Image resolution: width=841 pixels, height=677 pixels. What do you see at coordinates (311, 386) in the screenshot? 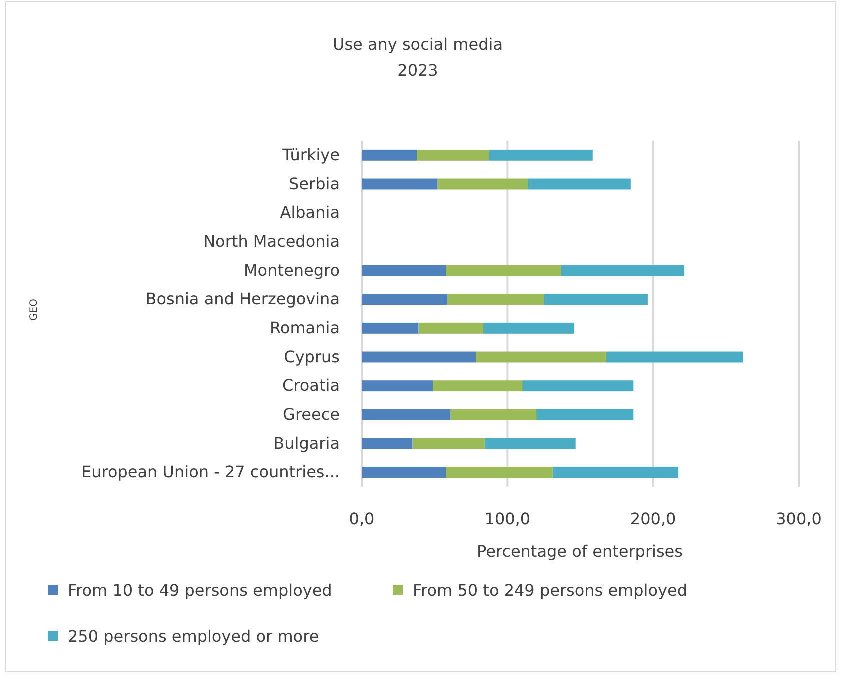
I see `y-tick-label: Croatia` at bounding box center [311, 386].